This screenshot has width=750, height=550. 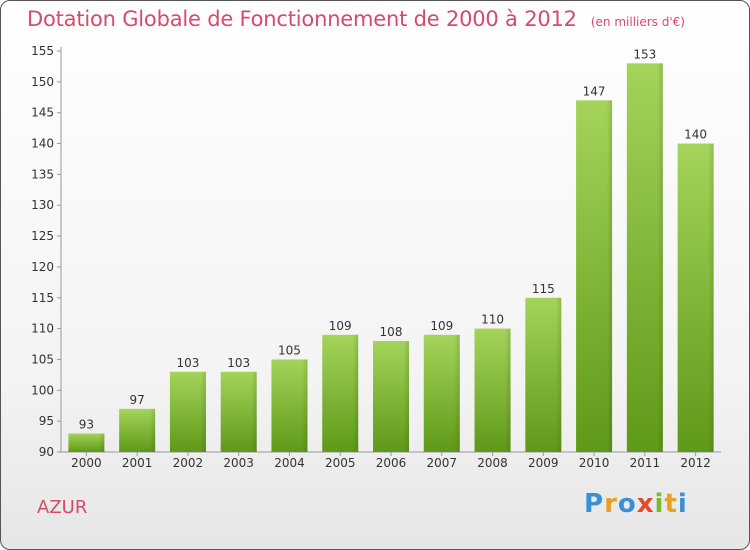 I want to click on x-tick-label: 2001, so click(x=137, y=463).